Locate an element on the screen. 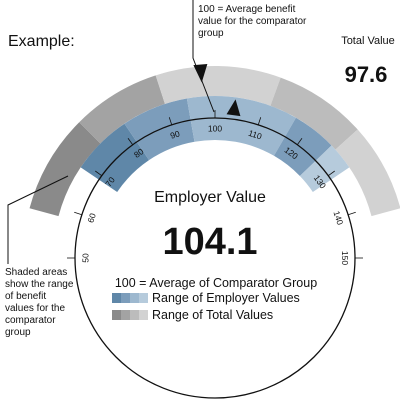 The height and width of the screenshot is (400, 400). comparator-leader is located at coordinates (203, 56).